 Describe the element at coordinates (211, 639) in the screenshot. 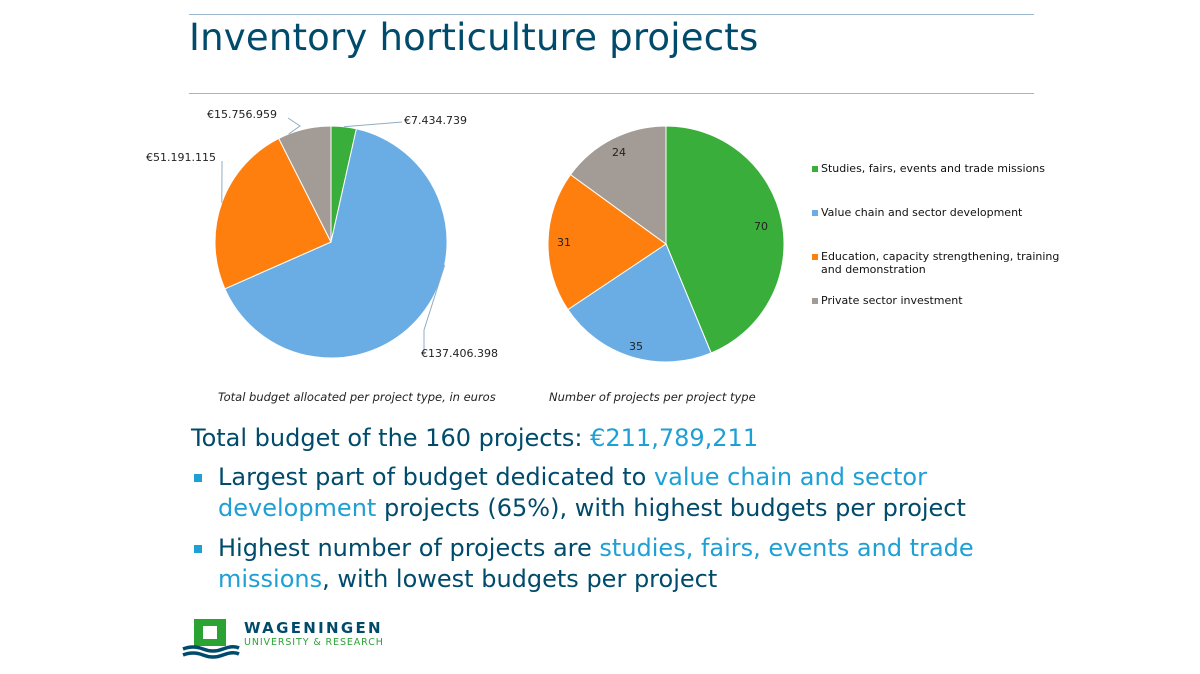

I see `wageningen-logo-icon` at that location.